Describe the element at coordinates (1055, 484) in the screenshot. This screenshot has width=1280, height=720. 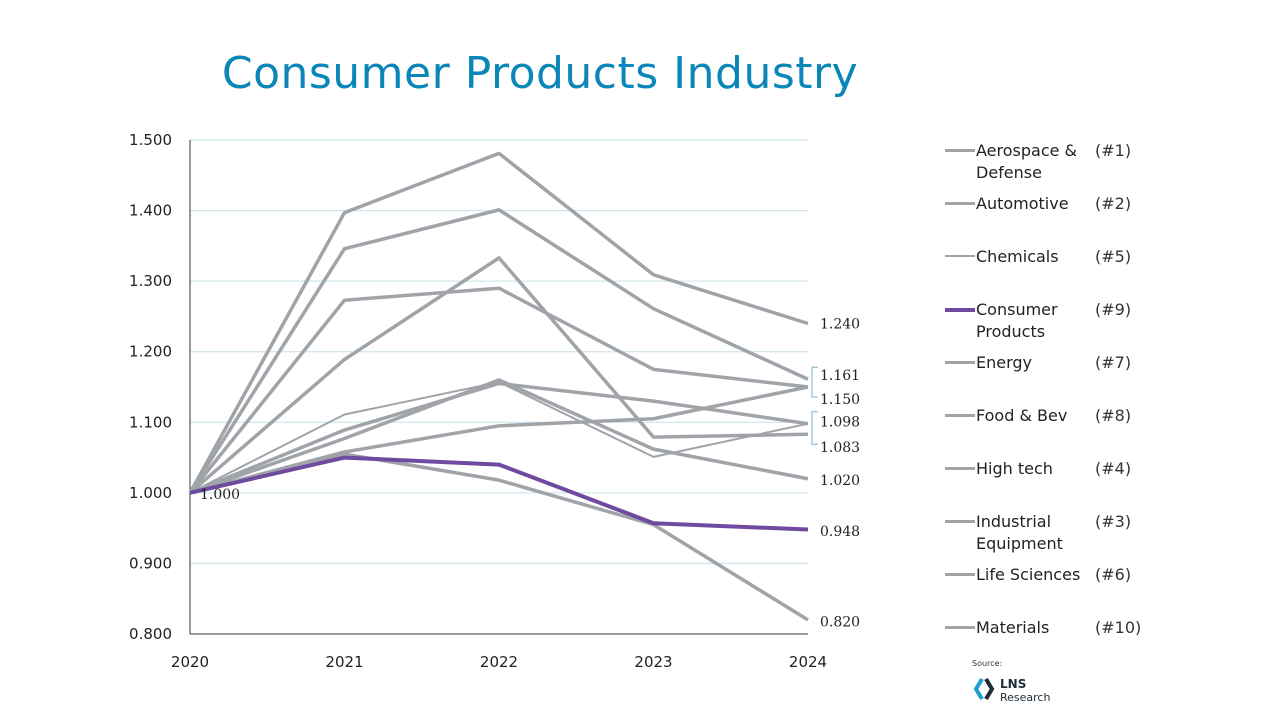
I see `legend-item: High tech (#4)` at that location.